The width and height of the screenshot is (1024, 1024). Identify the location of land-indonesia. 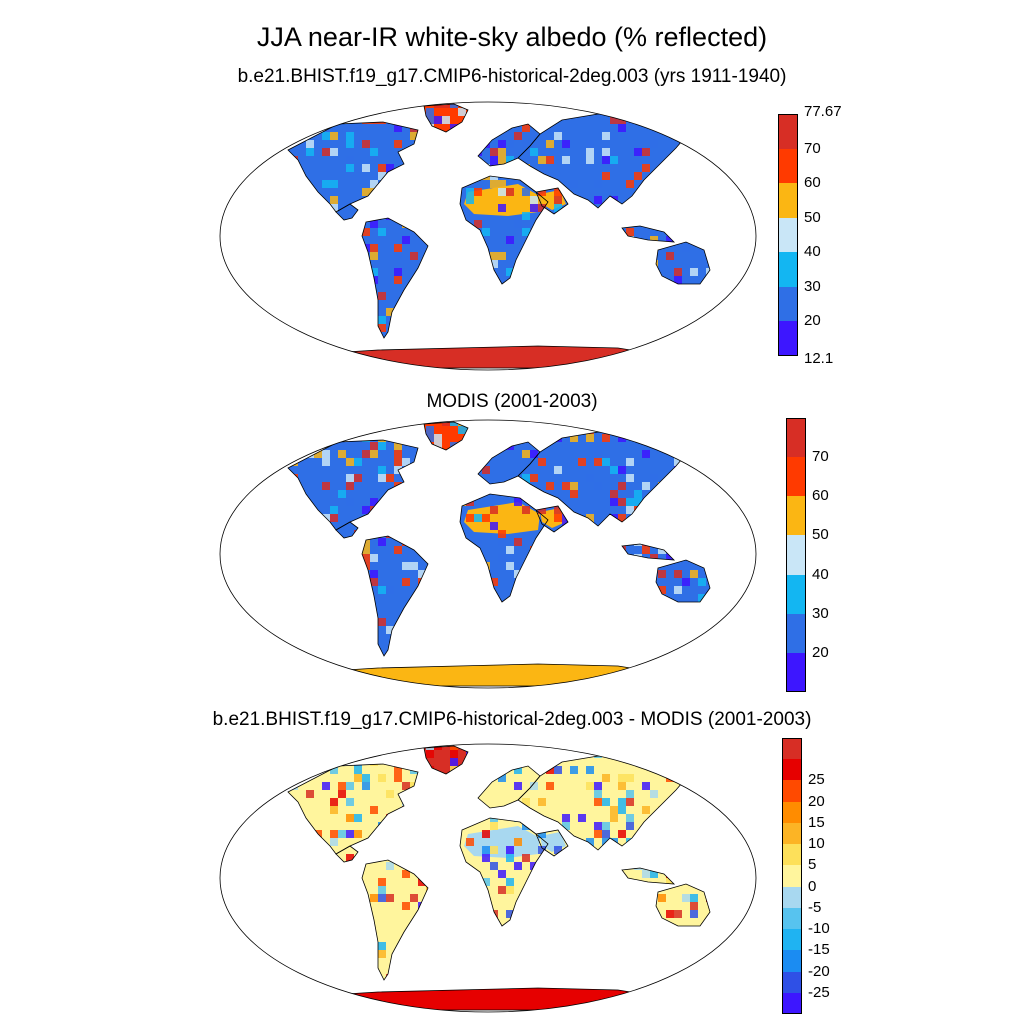
(648, 234).